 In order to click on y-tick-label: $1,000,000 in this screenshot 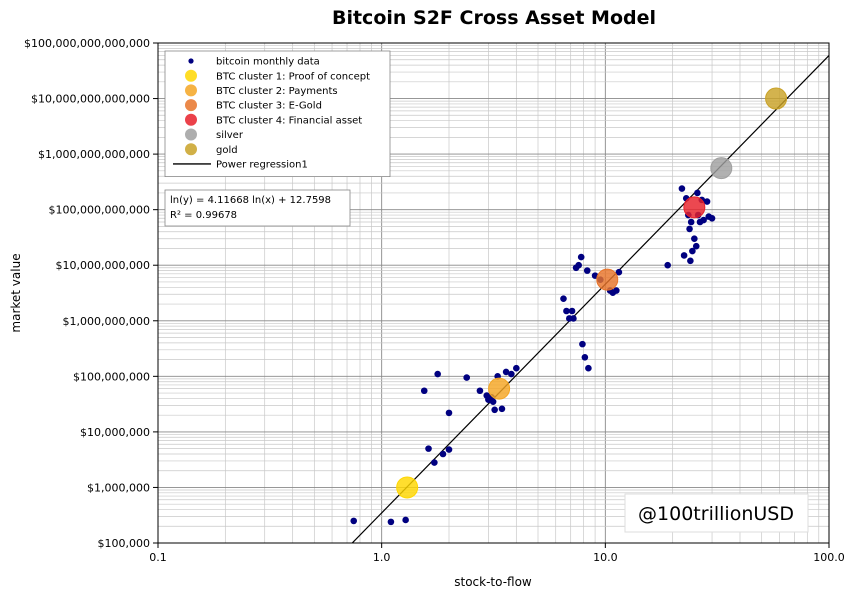, I will do `click(118, 487)`.